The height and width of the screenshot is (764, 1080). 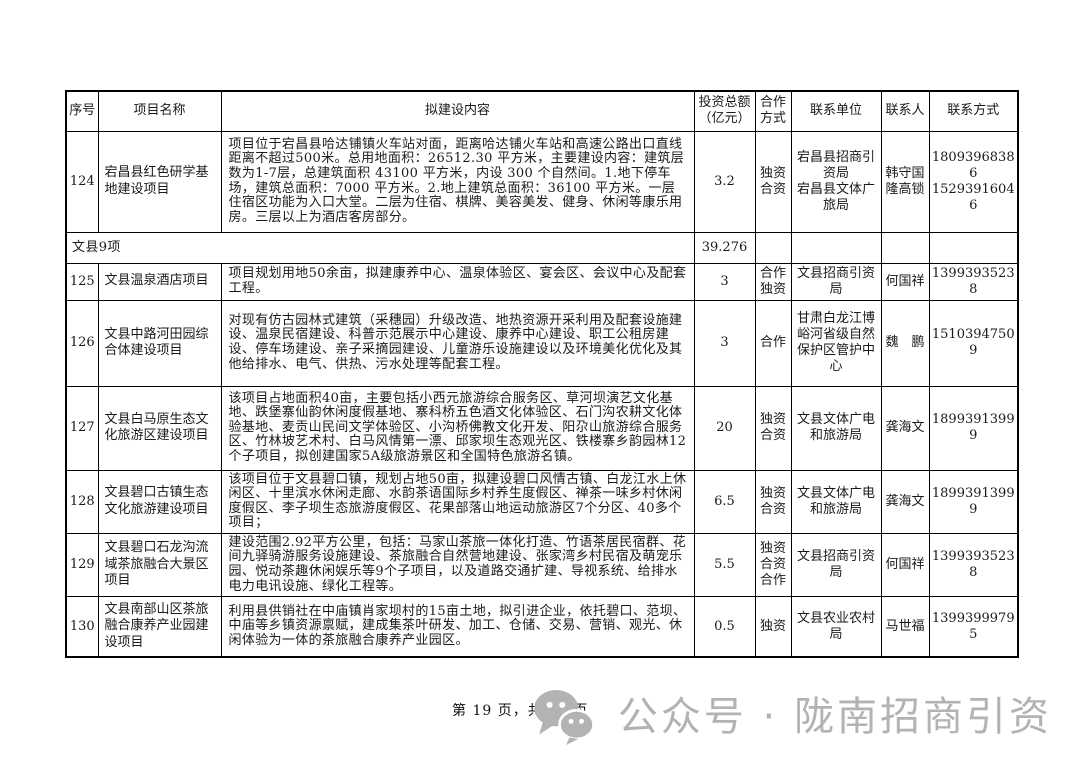 What do you see at coordinates (724, 627) in the screenshot?
I see `investment-cell: 0.5` at bounding box center [724, 627].